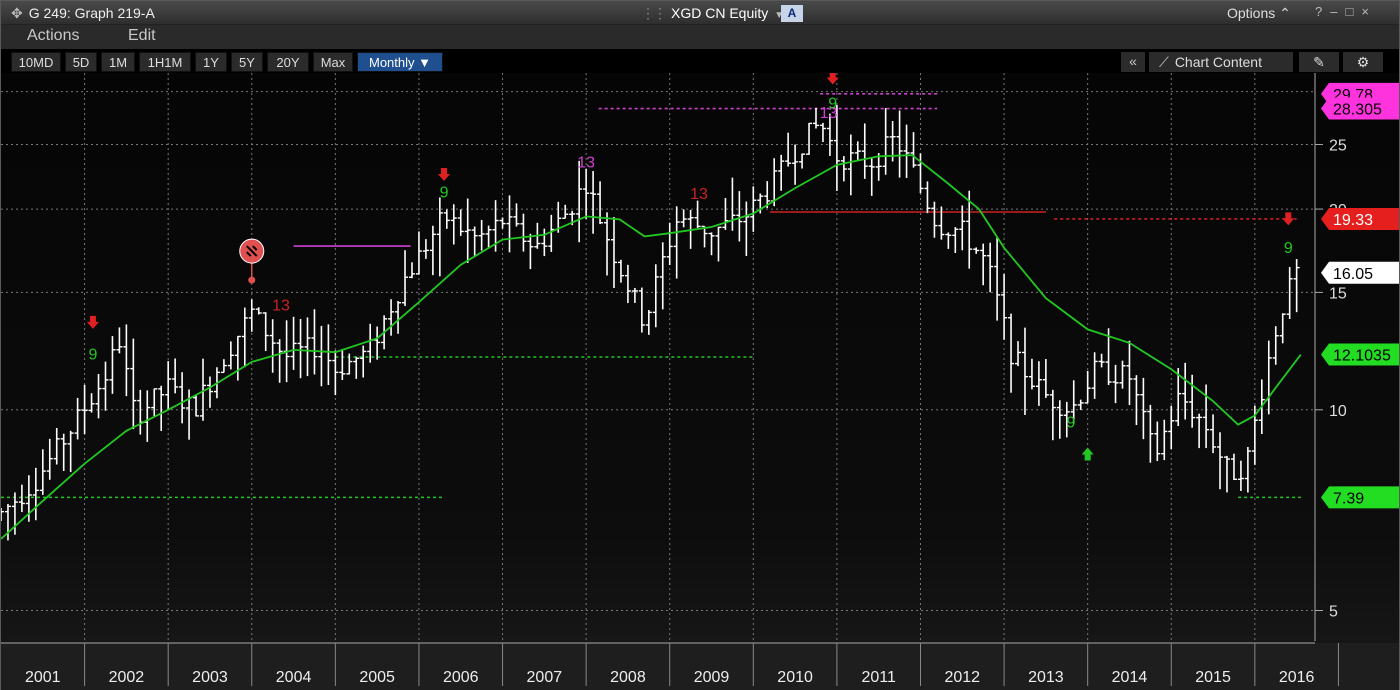  What do you see at coordinates (779, 15) in the screenshot?
I see `dropdown-icon: ▼` at bounding box center [779, 15].